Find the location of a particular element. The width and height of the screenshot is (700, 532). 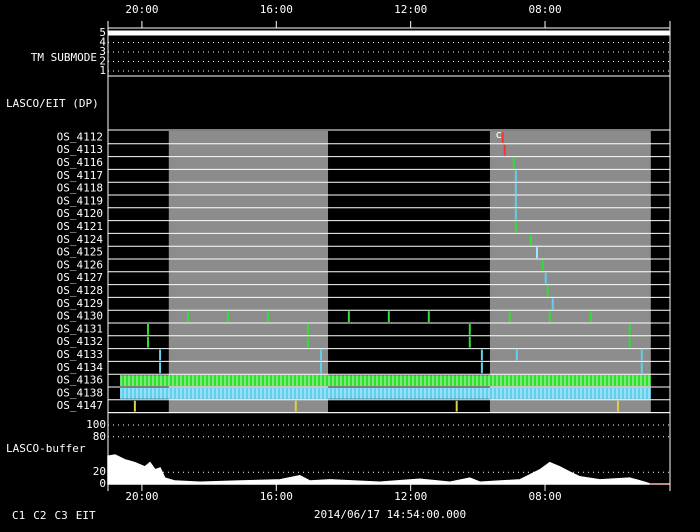

y-tick-label: 3 is located at coordinates (102, 51).